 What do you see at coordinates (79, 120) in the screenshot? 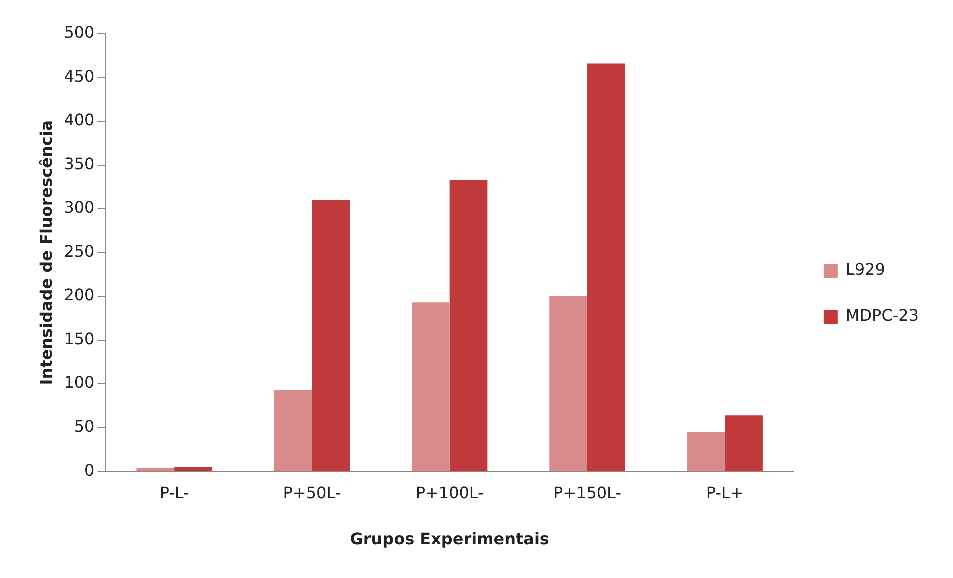
I see `y-tick-label: 400` at bounding box center [79, 120].